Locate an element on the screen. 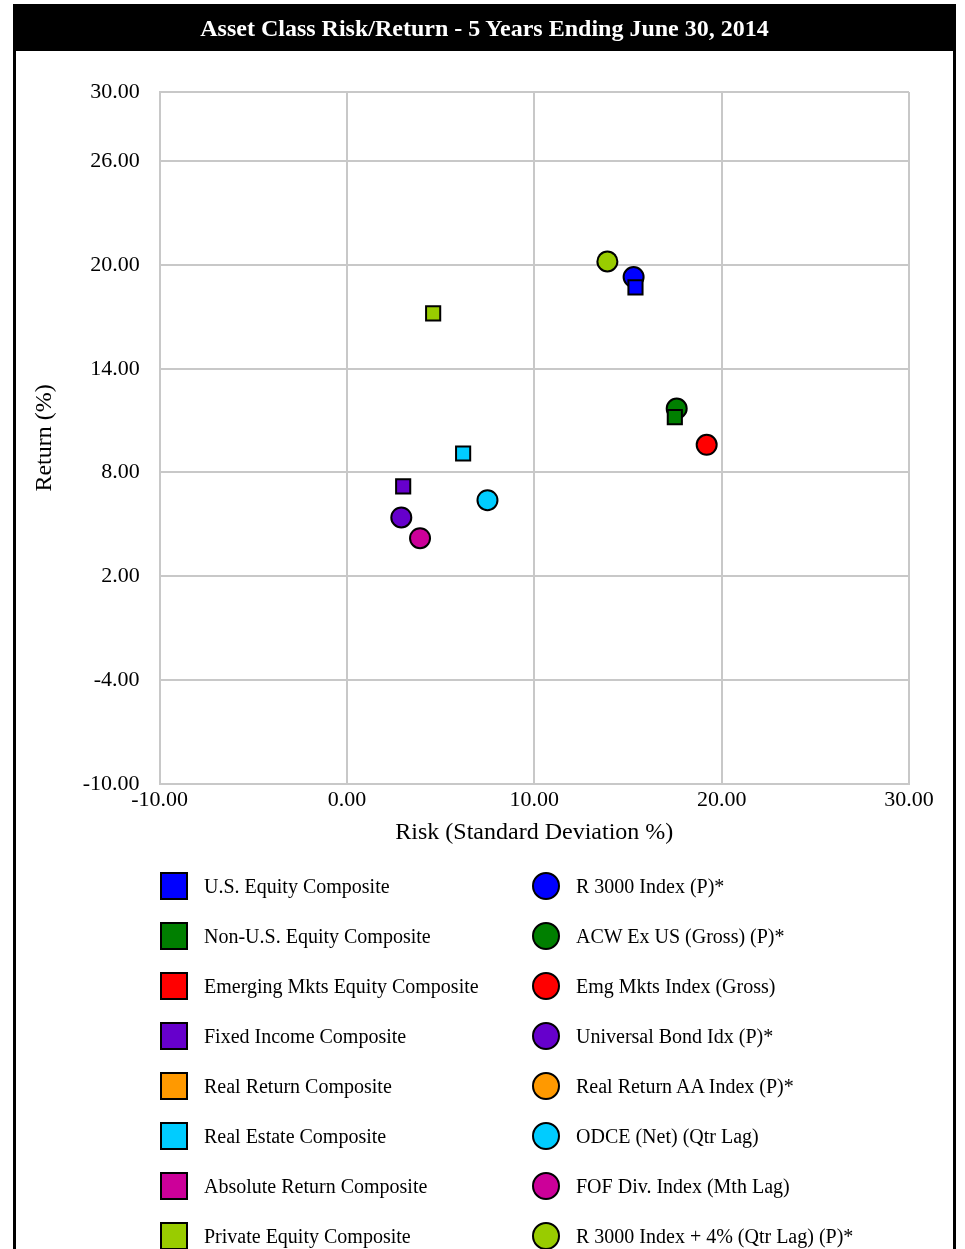 This screenshot has width=965, height=1249. legend-label: ODCE (Net) (Qtr Lag) is located at coordinates (667, 1136).